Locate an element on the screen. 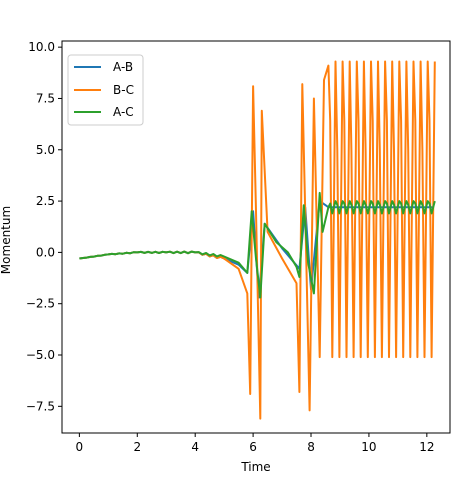 The width and height of the screenshot is (465, 485). y-tick-label: 7.5 is located at coordinates (45, 98).